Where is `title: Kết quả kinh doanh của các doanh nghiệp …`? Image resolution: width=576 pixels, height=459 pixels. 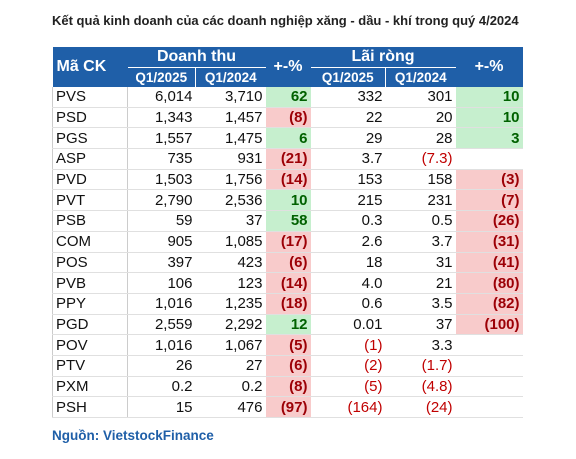
title: Kết quả kinh doanh của các doanh nghiệp … is located at coordinates (285, 20).